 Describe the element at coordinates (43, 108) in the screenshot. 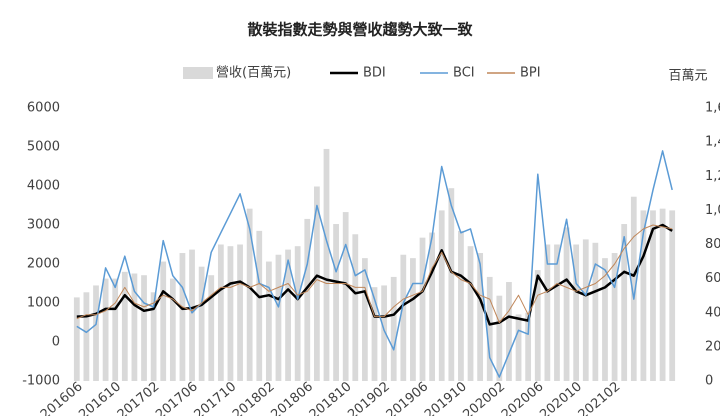

I see `y-tick-label: 6000` at that location.